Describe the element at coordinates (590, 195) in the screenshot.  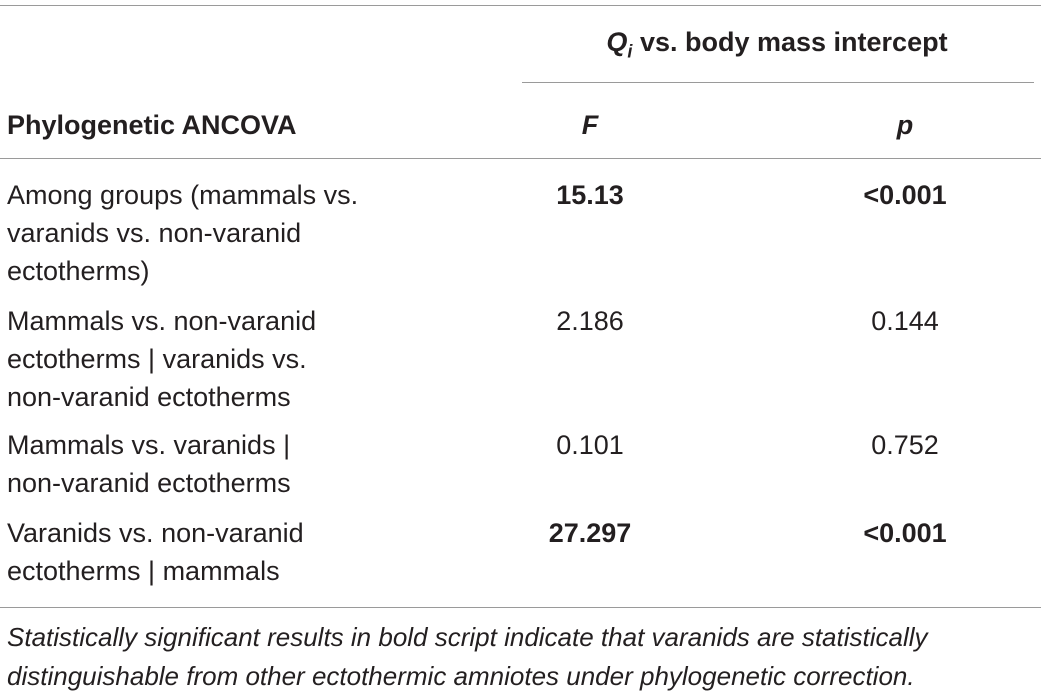
I see `f-value: 15.13` at that location.